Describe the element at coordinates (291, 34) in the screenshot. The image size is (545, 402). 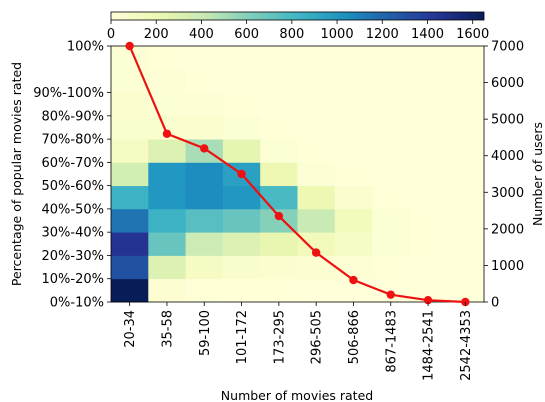
I see `colorbar-tick-label: 800` at that location.